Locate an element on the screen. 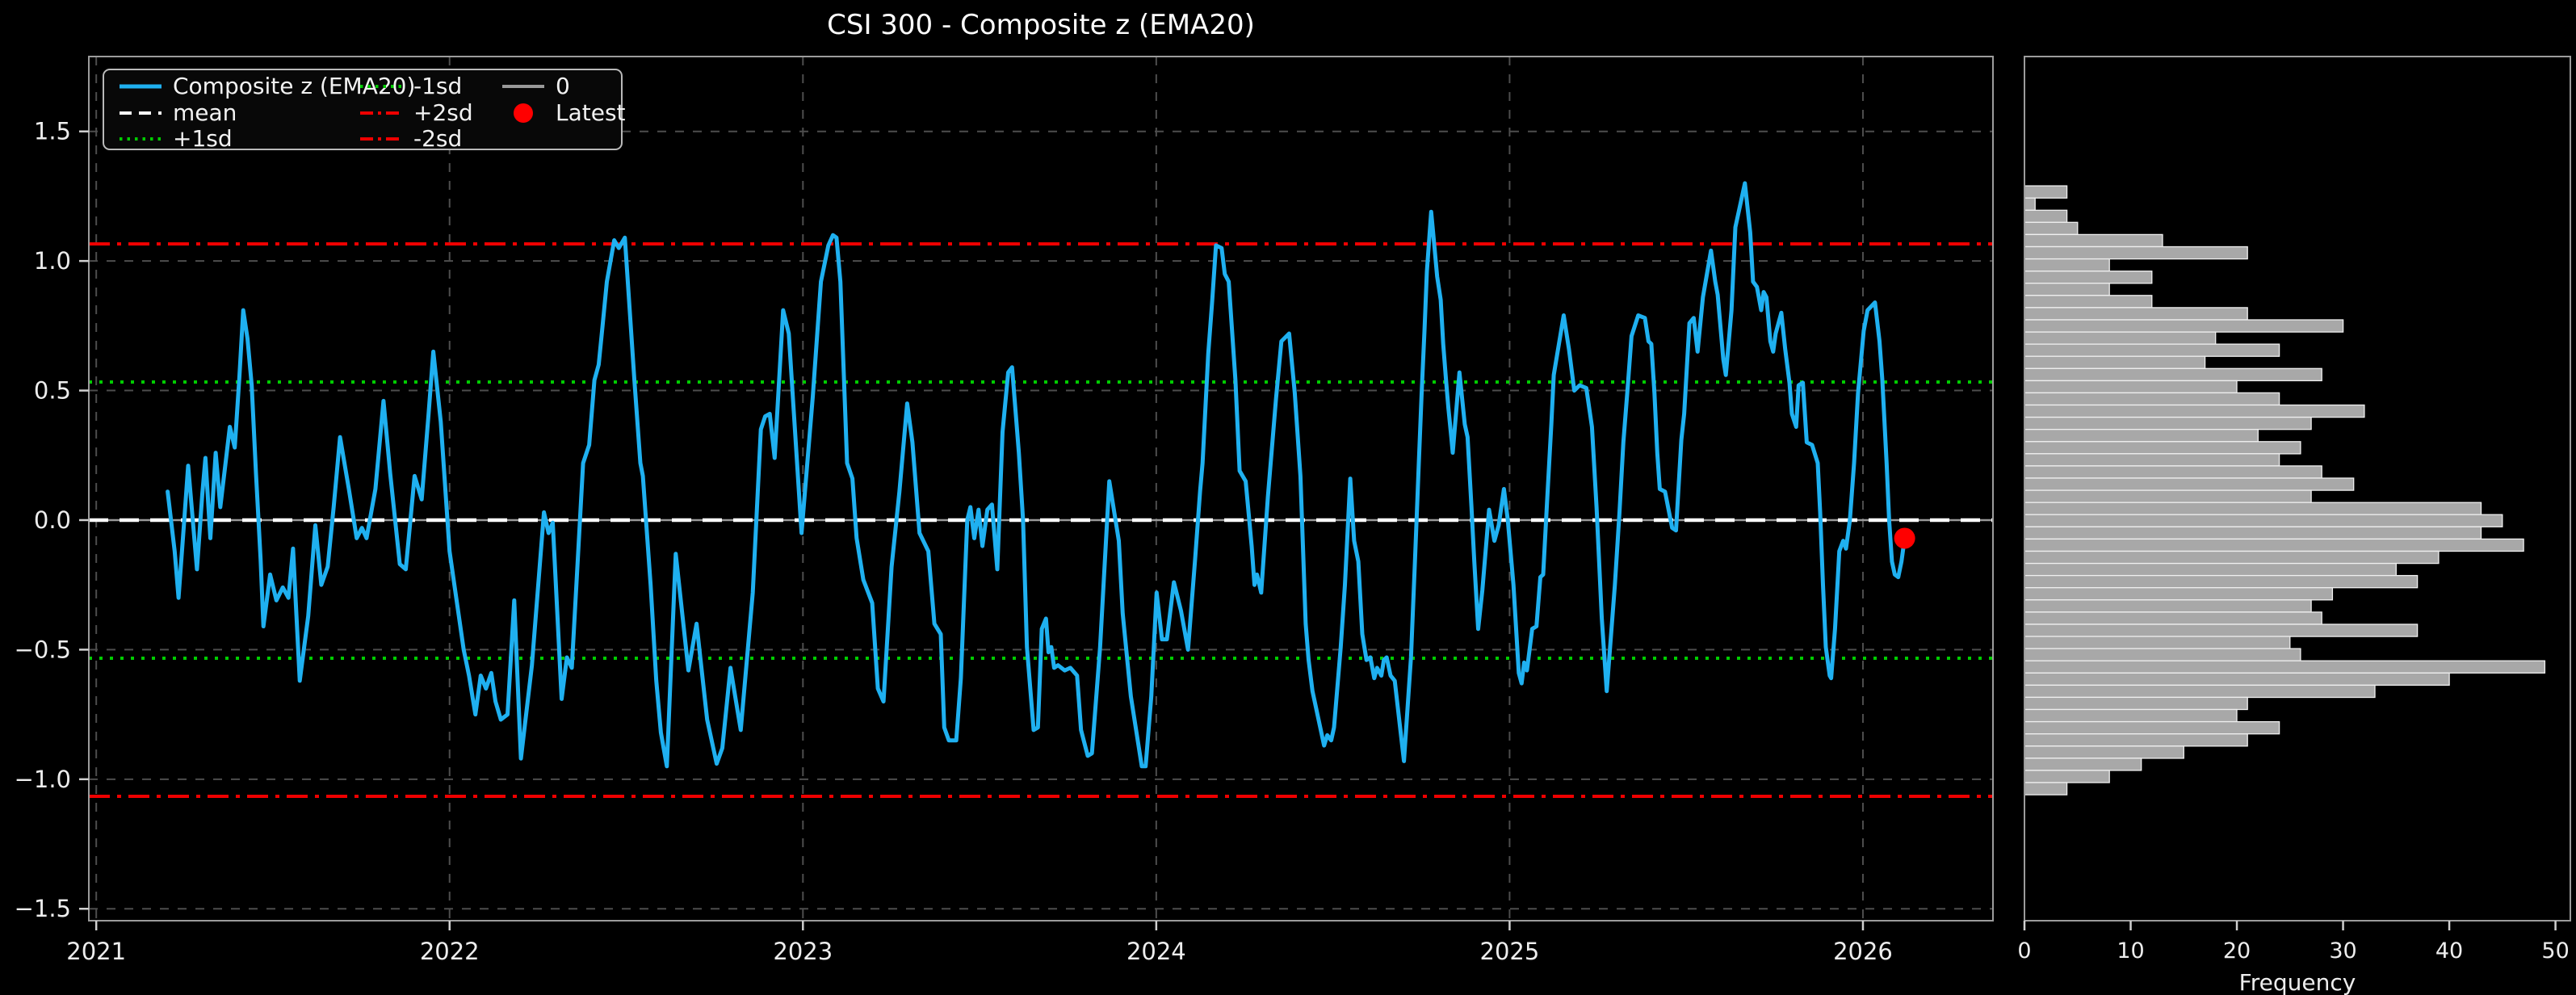 This screenshot has width=2576, height=995. y-tick-label: 0.5 is located at coordinates (52, 391).